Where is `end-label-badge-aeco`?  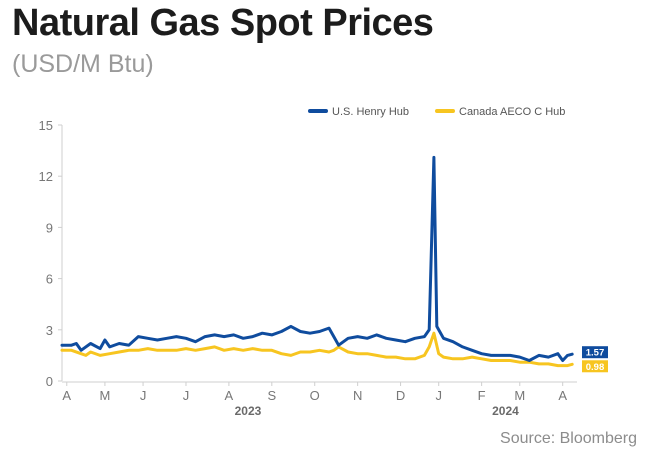
end-label-badge-aeco is located at coordinates (595, 366).